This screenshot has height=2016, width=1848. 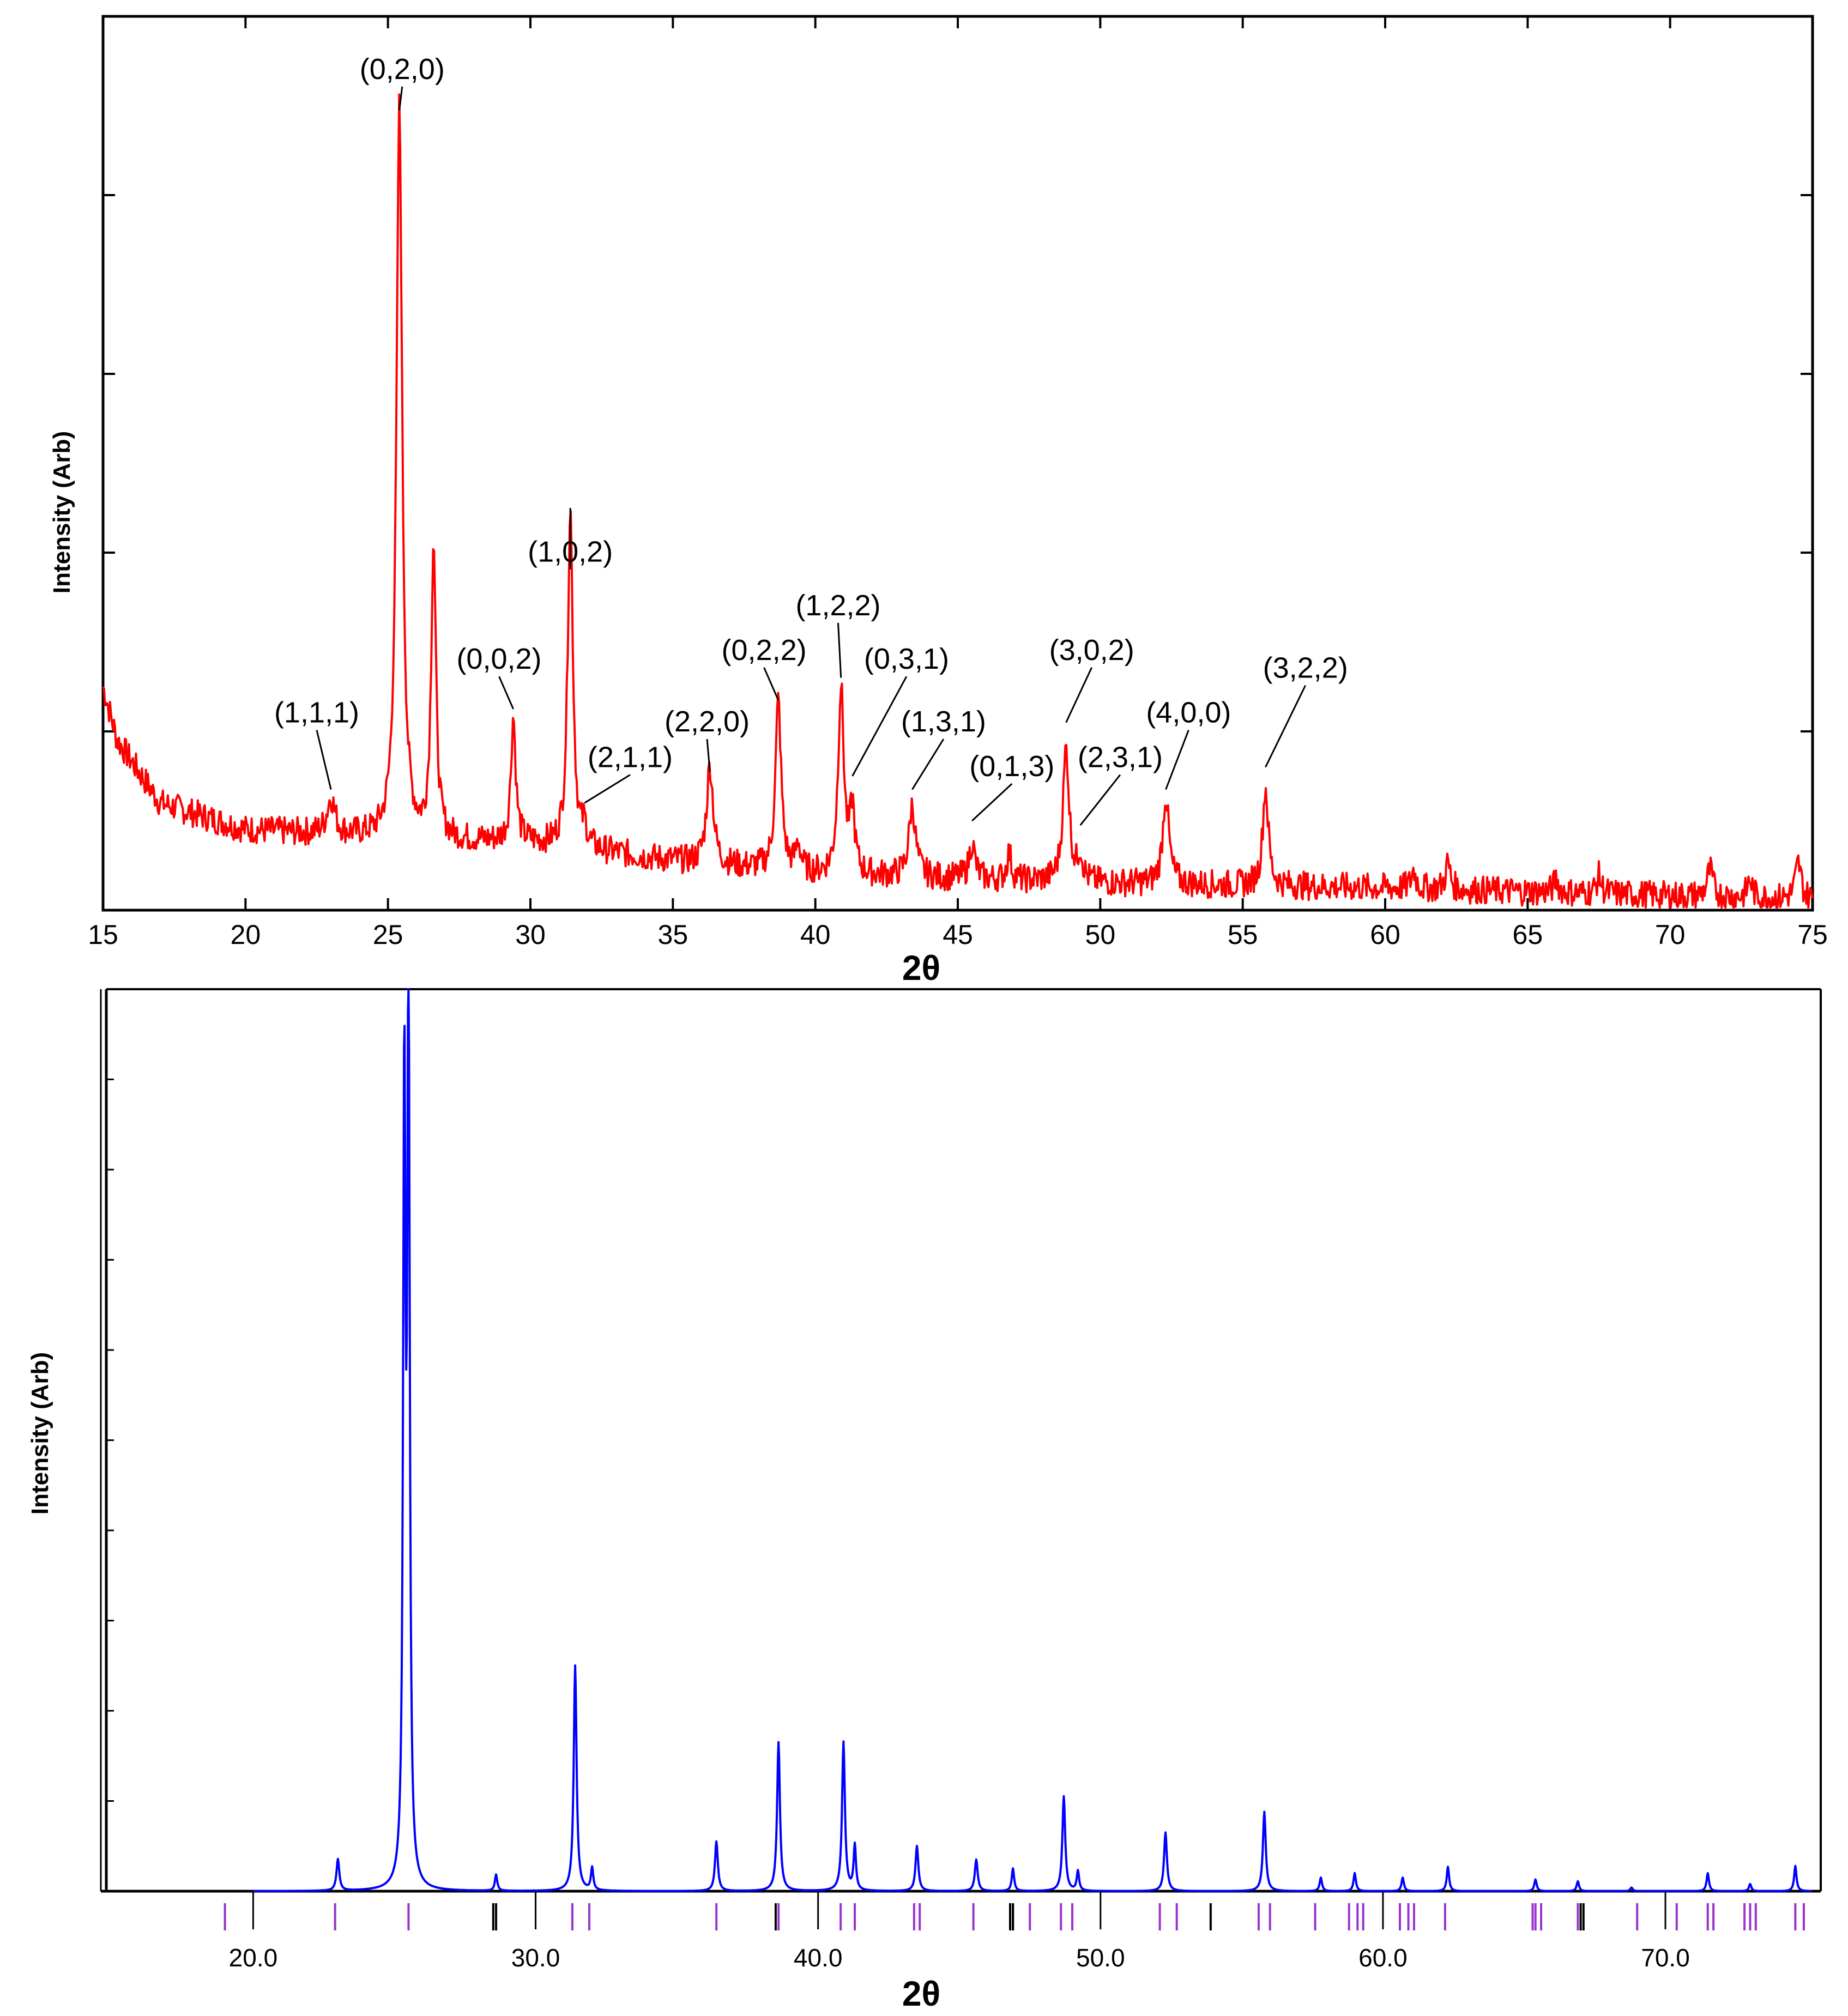 I want to click on peak-label: (3,0,2), so click(x=1092, y=650).